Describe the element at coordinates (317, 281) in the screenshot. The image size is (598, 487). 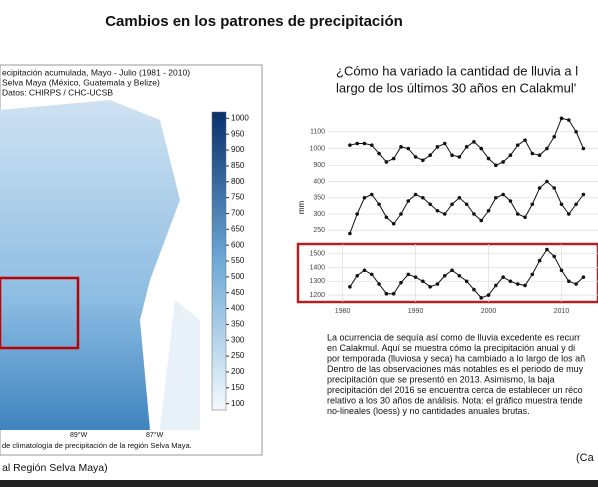
I see `y-tick-label: 1300` at that location.